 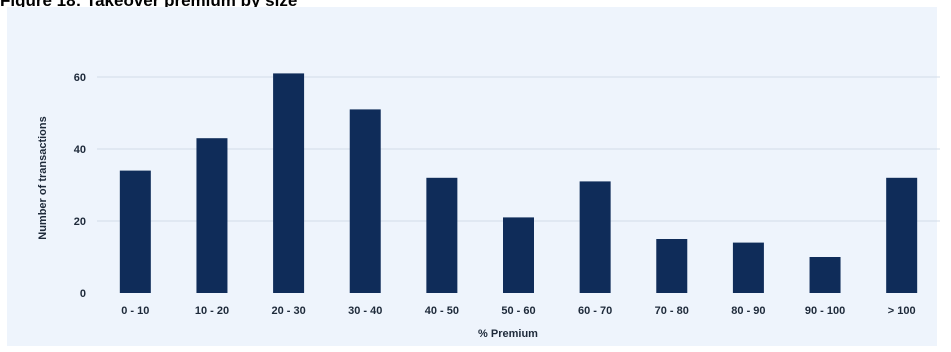 I want to click on x-tick-label: 90 - 100, so click(x=825, y=311).